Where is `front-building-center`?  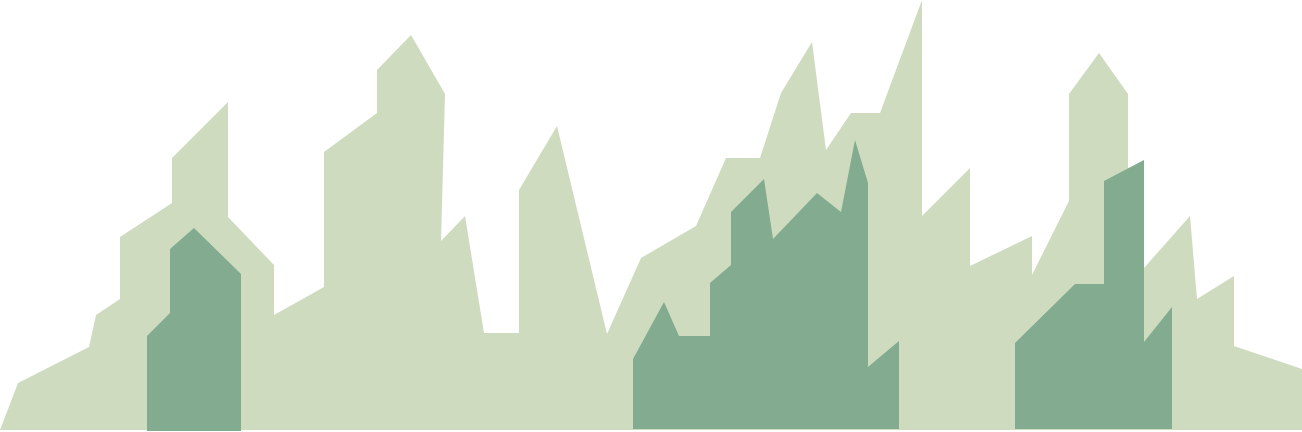 front-building-center is located at coordinates (766, 284).